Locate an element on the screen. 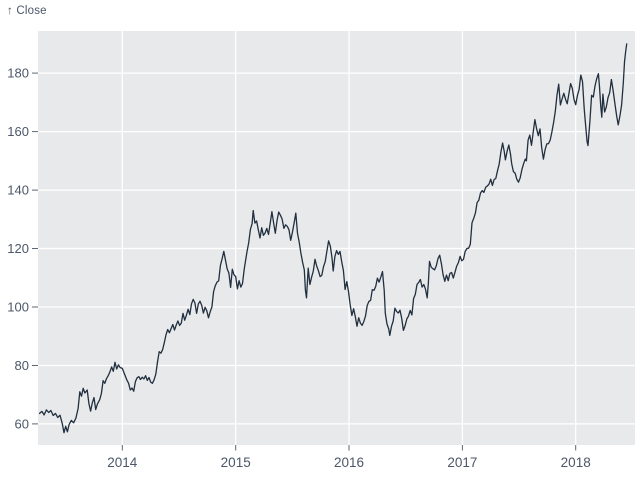 The width and height of the screenshot is (640, 485). y-tick-label: 100 is located at coordinates (18, 307).